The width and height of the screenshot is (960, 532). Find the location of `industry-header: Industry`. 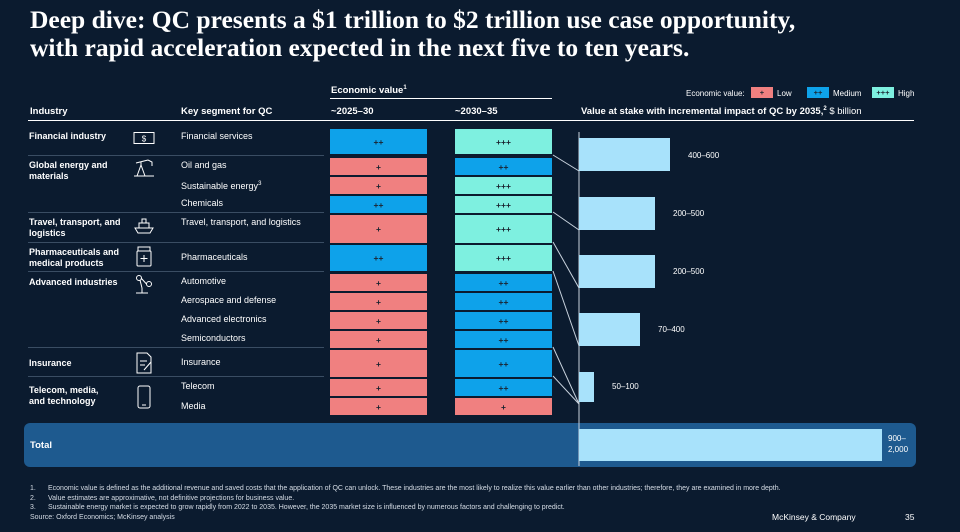

industry-header: Industry is located at coordinates (49, 111).